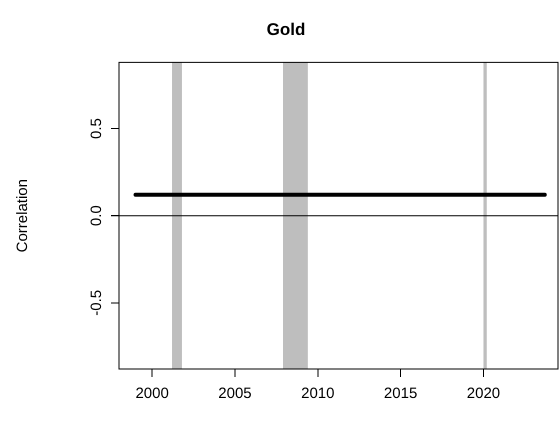 This screenshot has width=559, height=431. I want to click on y-tick-label: -0.5, so click(97, 303).